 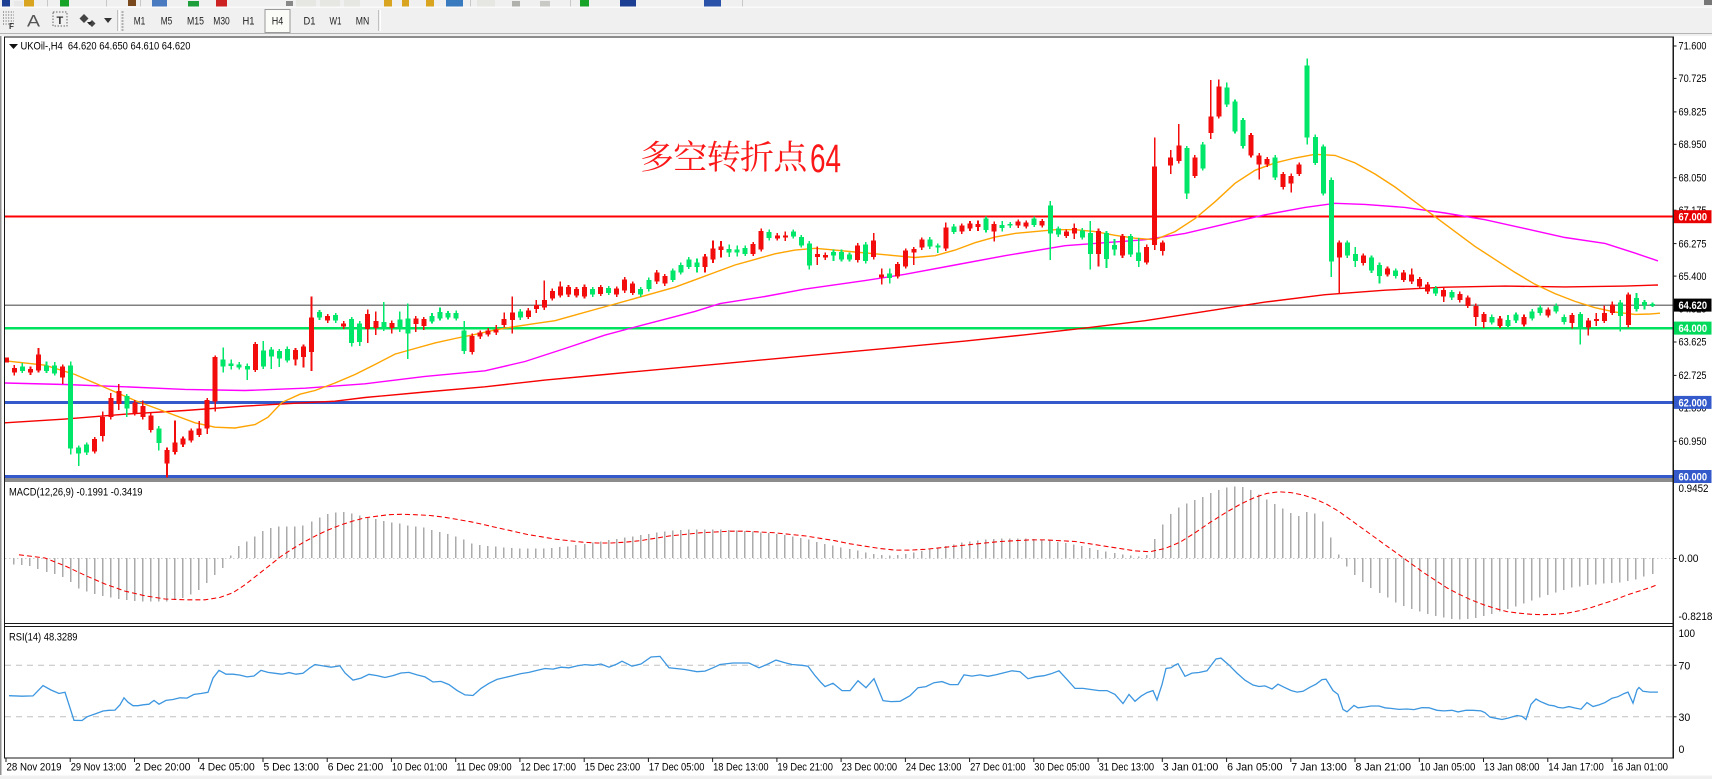 What do you see at coordinates (163, 768) in the screenshot?
I see `svg-text: 2 Dec 20:00` at bounding box center [163, 768].